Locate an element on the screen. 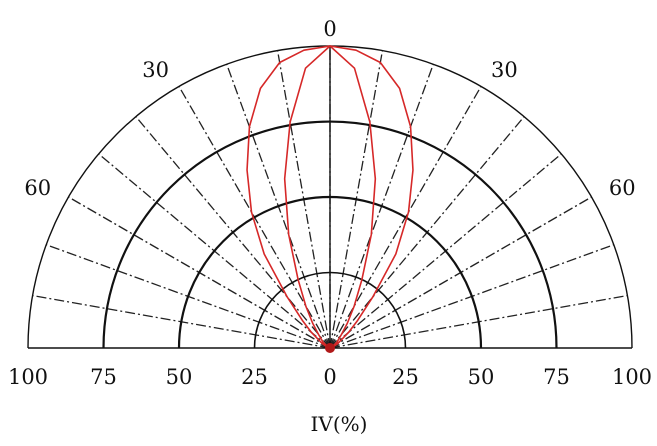  radial-tick-label: 0 is located at coordinates (329, 377).